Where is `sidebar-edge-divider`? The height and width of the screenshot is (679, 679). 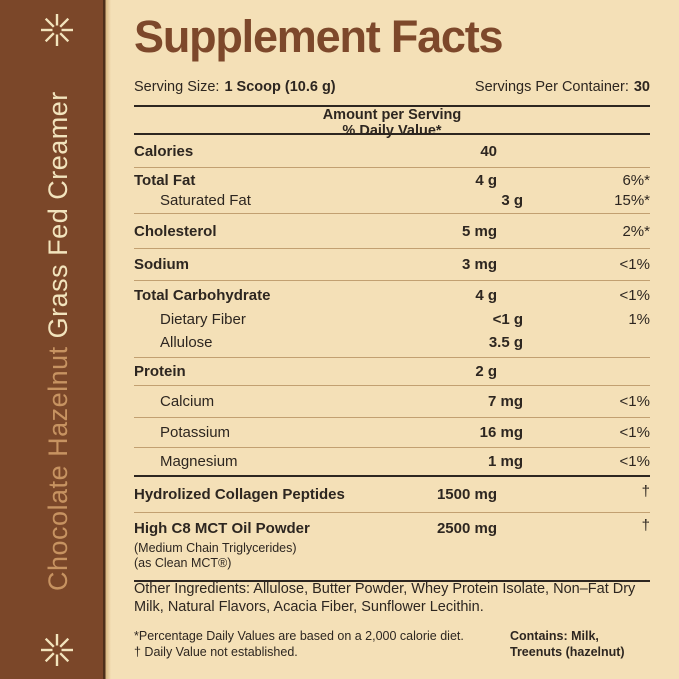 sidebar-edge-divider is located at coordinates (107, 339).